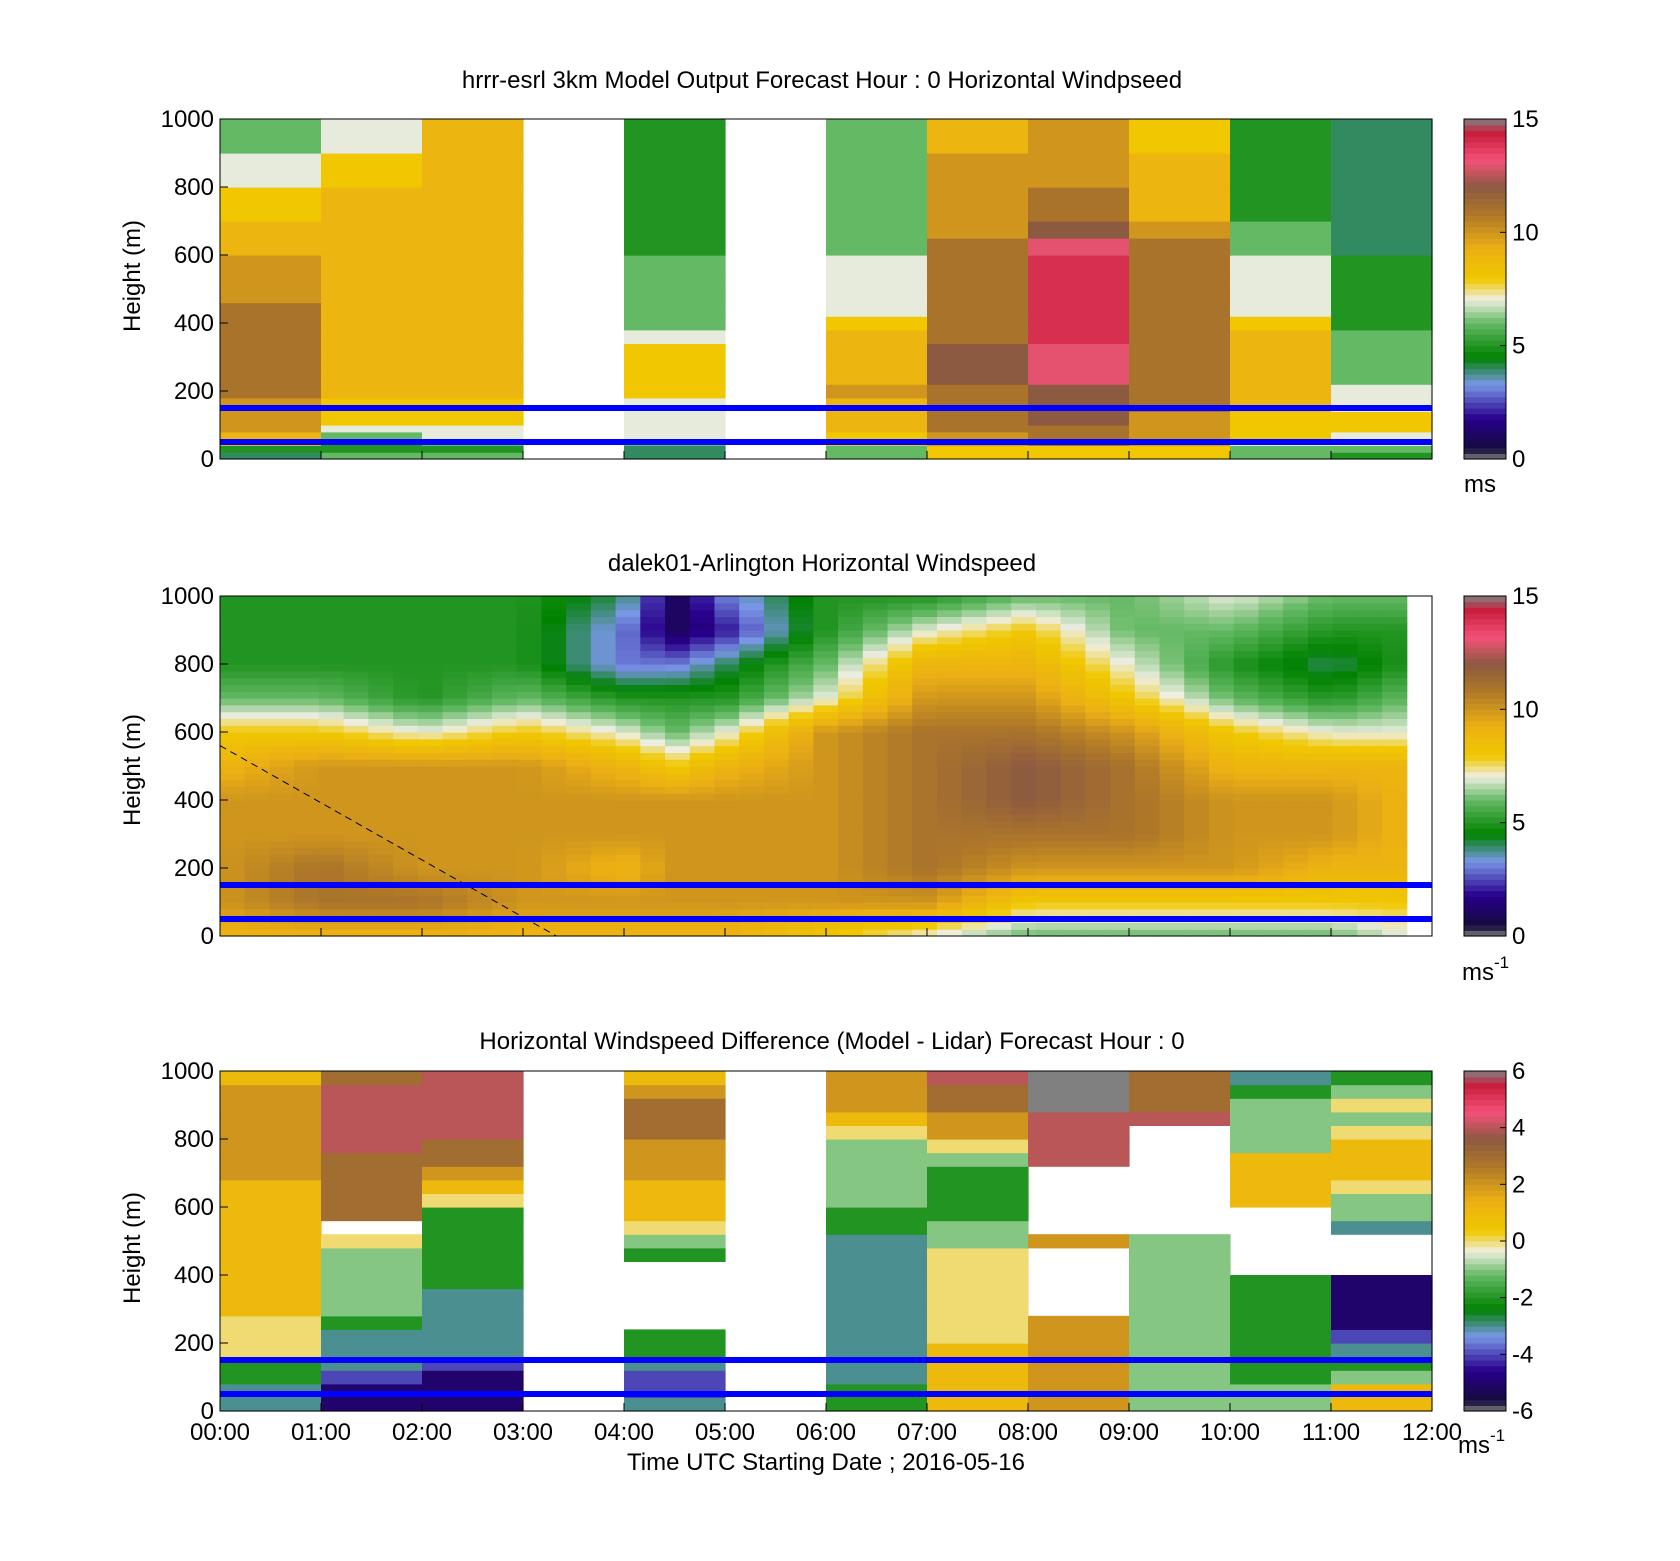 The height and width of the screenshot is (1561, 1680). What do you see at coordinates (132, 770) in the screenshot?
I see `panel2-ylabel: Height (m)` at bounding box center [132, 770].